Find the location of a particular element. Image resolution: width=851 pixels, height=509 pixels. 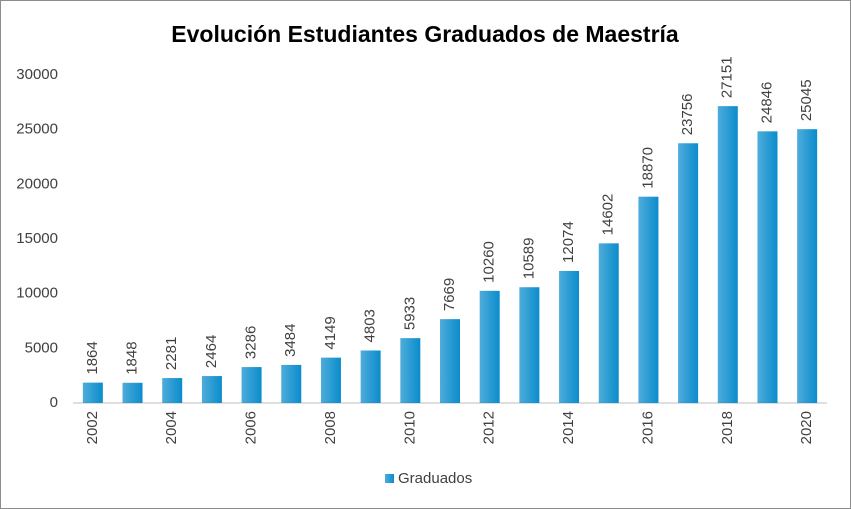

x-tick-label: 2006 is located at coordinates (251, 427).